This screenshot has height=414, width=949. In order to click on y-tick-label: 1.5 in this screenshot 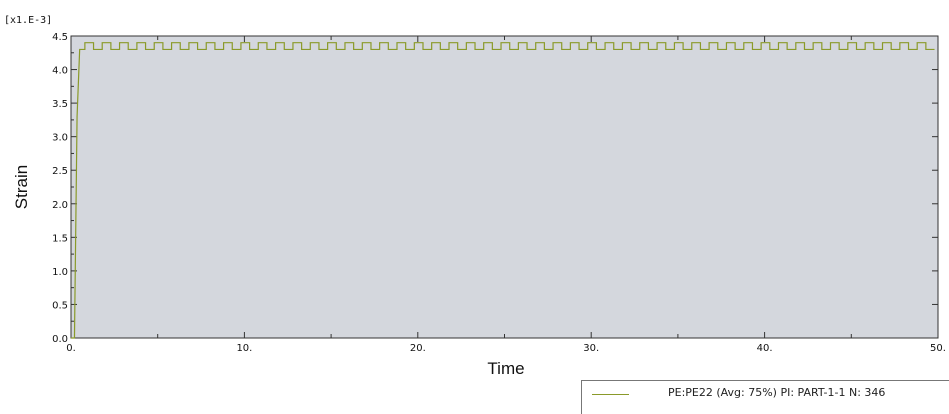, I will do `click(60, 238)`.